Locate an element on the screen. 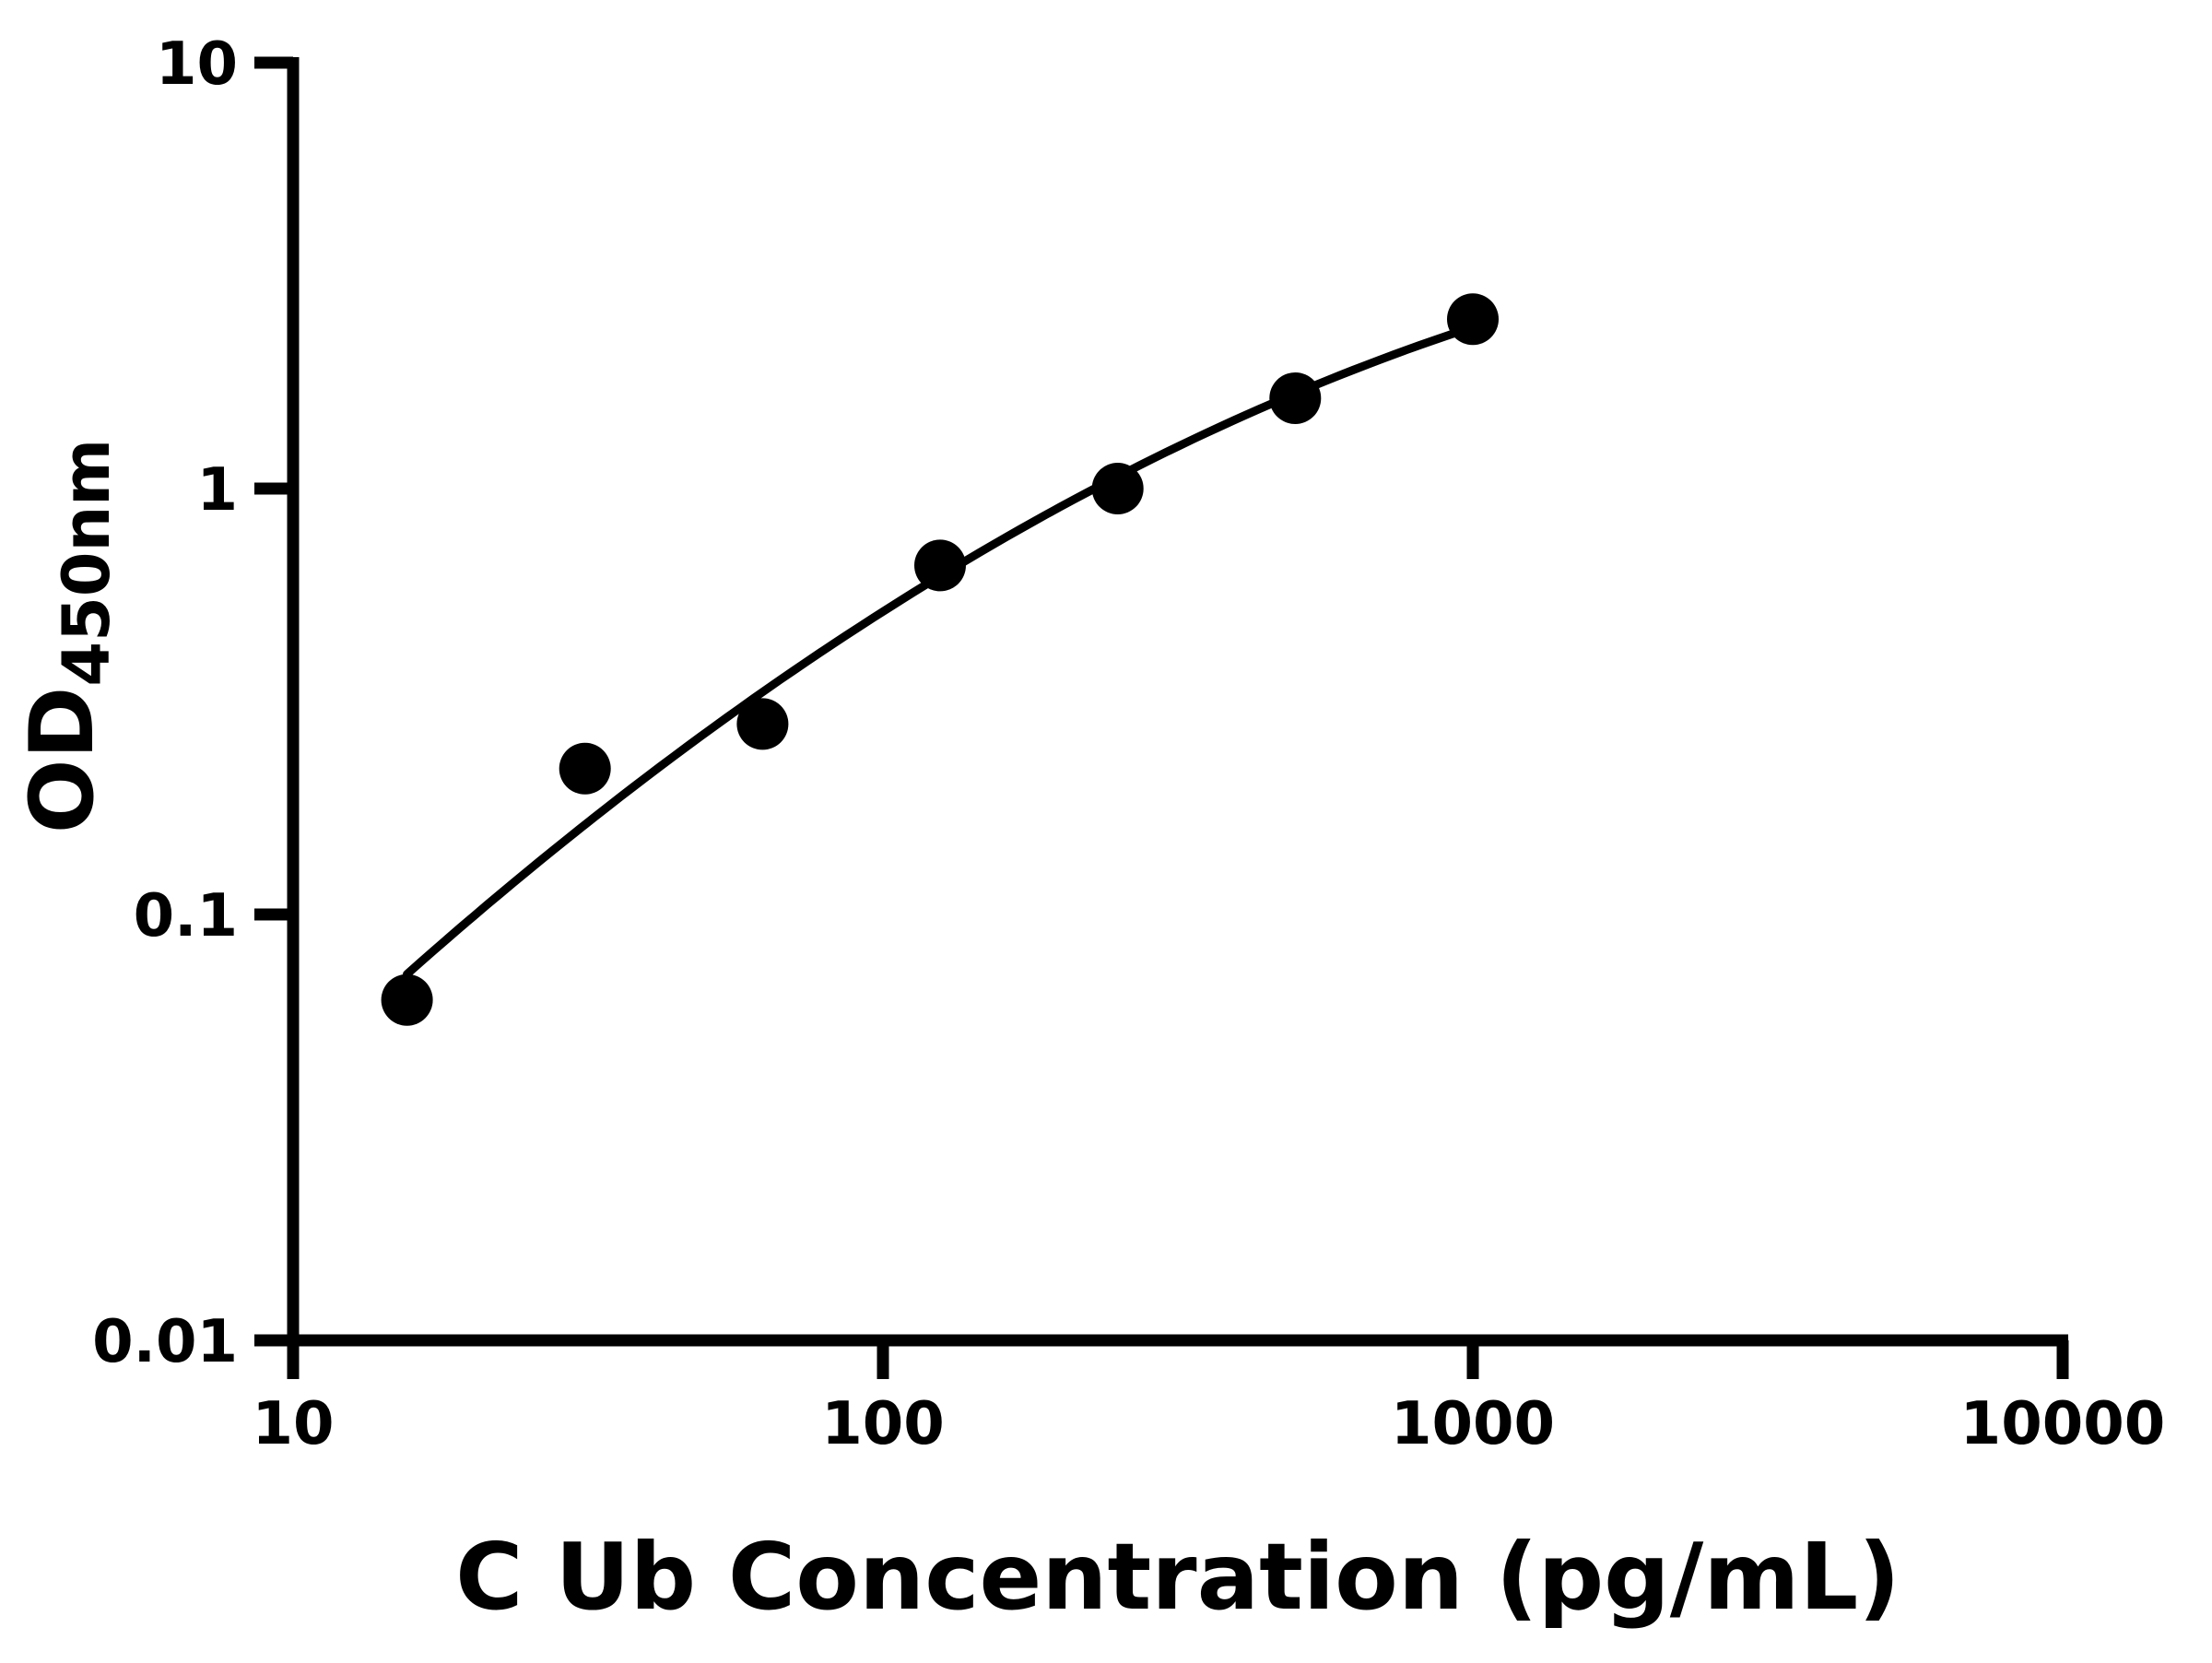 Image resolution: width=2212 pixels, height=1663 pixels. x-axis-title: C Ub Concentration (pg/mL) is located at coordinates (1177, 1577).